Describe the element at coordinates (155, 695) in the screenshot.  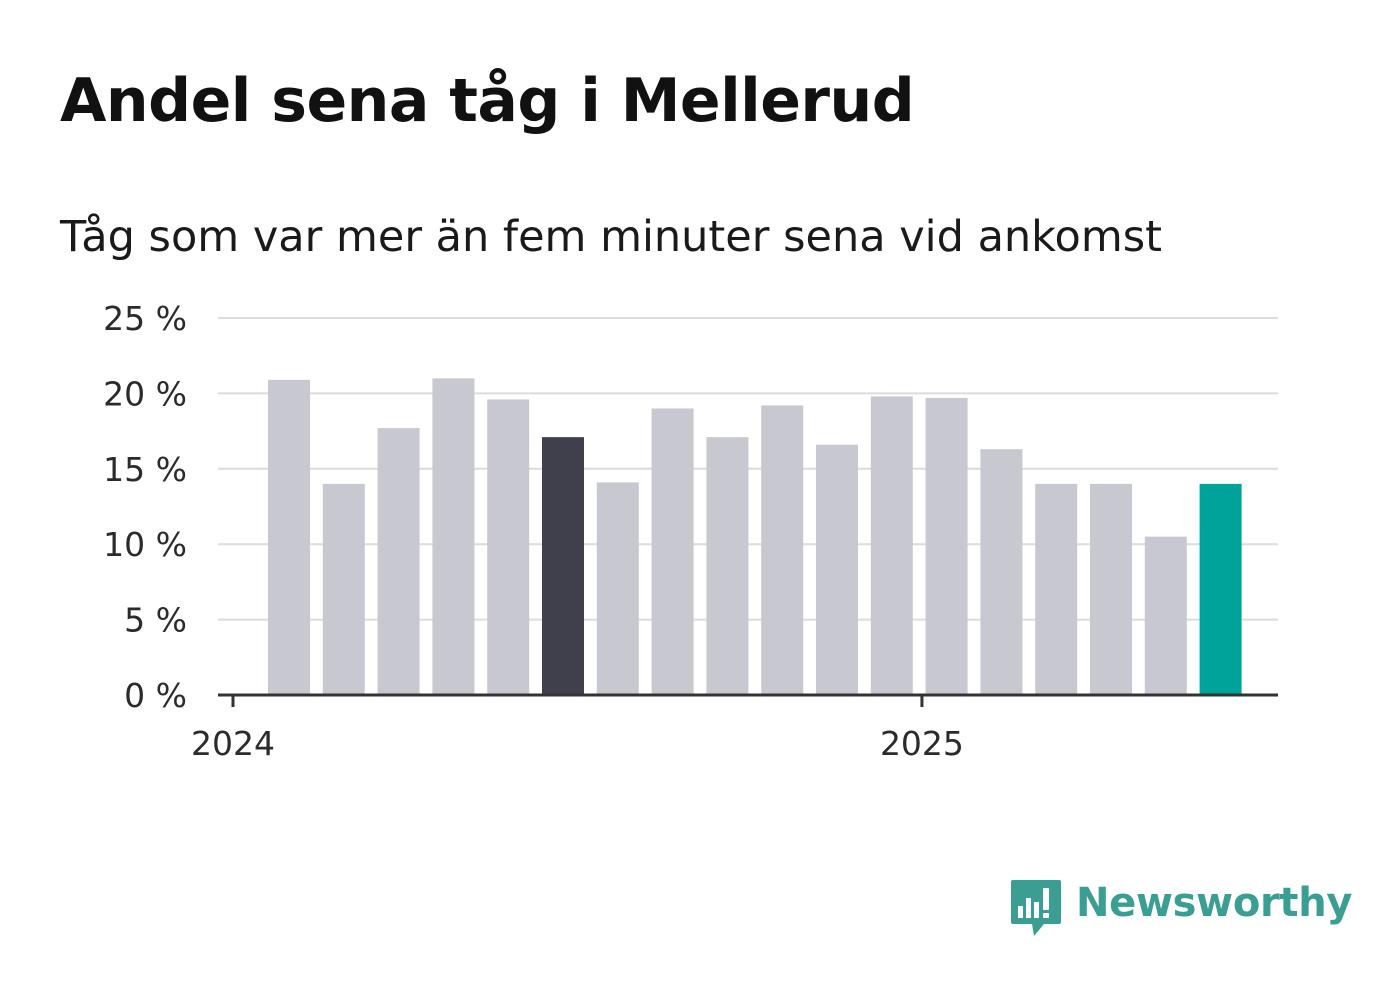
I see `y-tick-label: 0 %` at that location.